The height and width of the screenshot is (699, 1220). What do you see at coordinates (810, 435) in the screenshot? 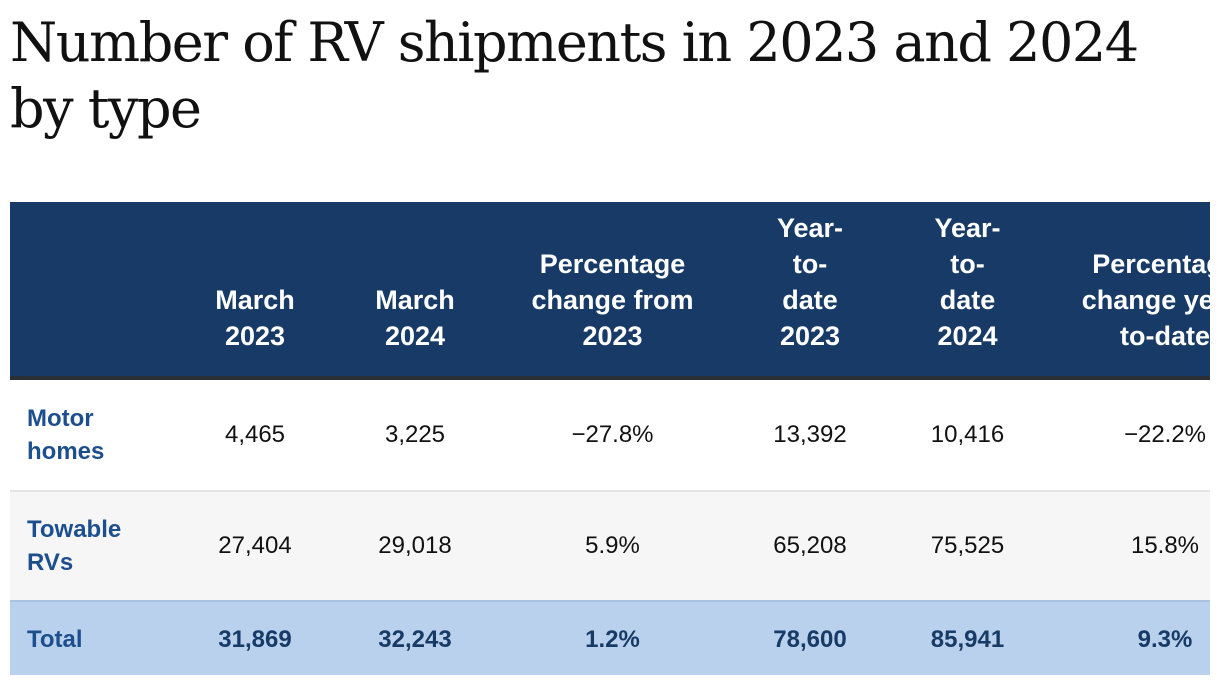
I see `cell: 13,392` at bounding box center [810, 435].